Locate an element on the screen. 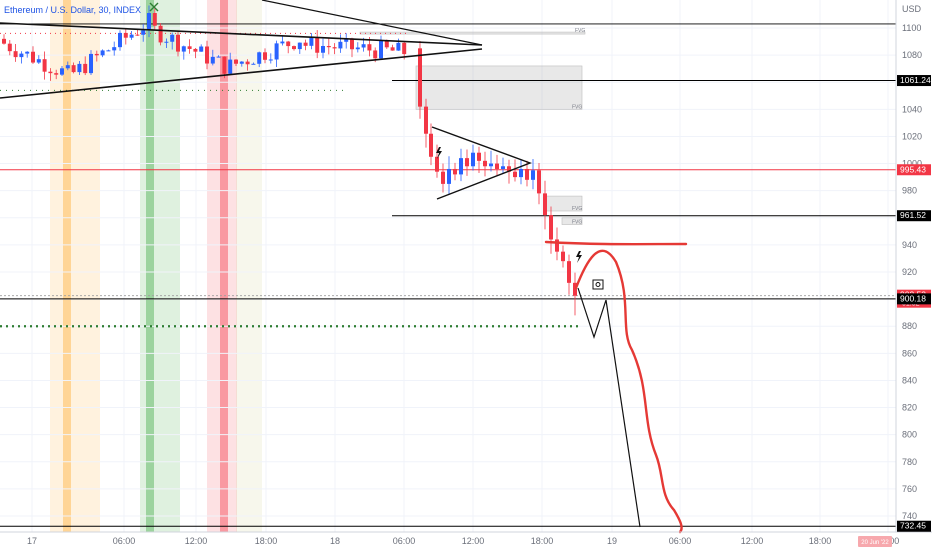 Image resolution: width=932 pixels, height=550 pixels. price-tag-text: 961.52 is located at coordinates (913, 215).